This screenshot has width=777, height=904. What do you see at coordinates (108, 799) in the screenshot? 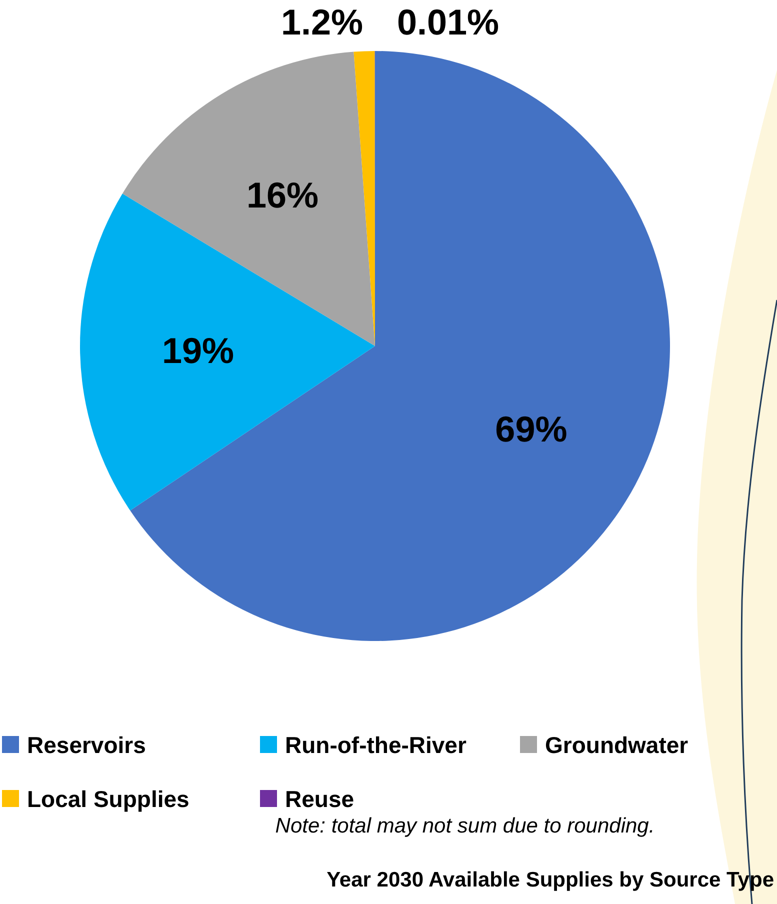
I see `legend-label: Local Supplies` at bounding box center [108, 799].